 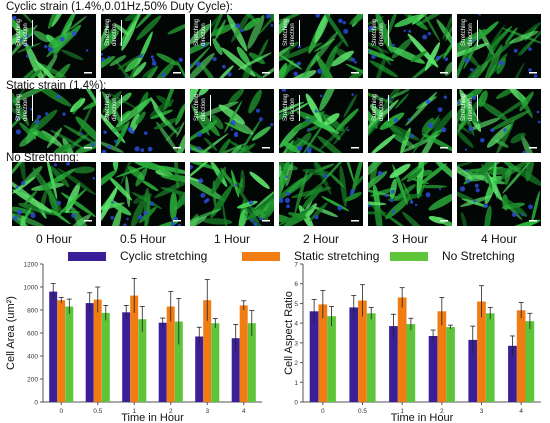 What do you see at coordinates (362, 411) in the screenshot?
I see `x-tick-label: 0.5` at bounding box center [362, 411].